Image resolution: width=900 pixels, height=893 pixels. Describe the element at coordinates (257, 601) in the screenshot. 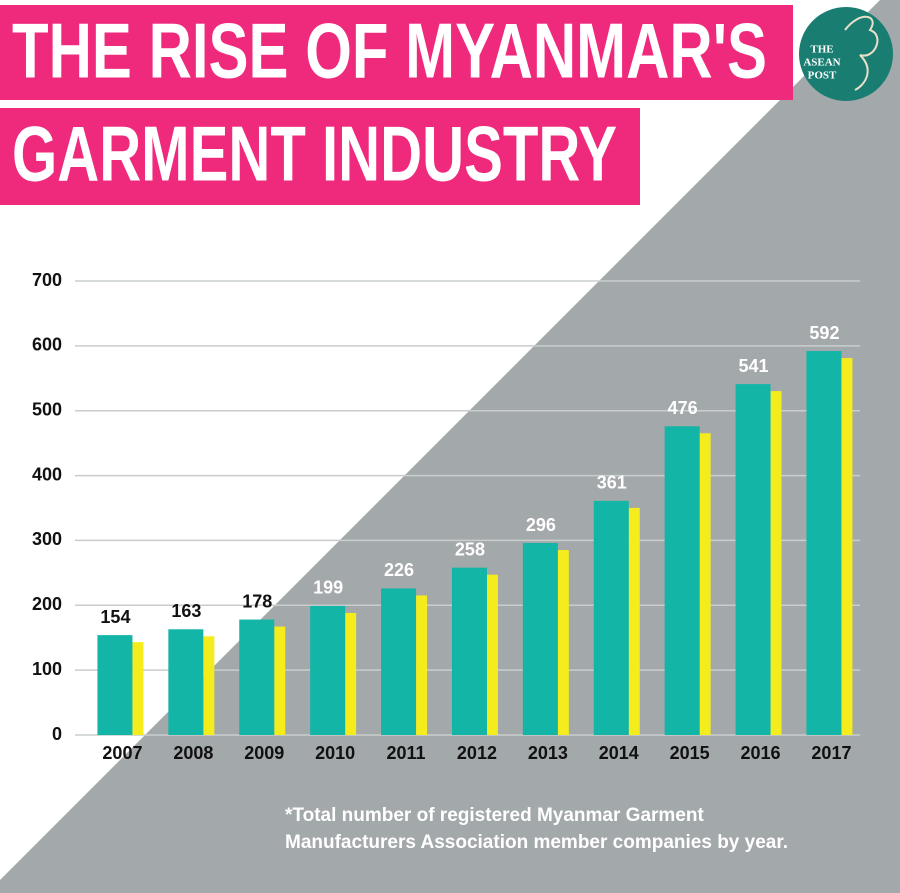

I see `value-label: 178` at that location.